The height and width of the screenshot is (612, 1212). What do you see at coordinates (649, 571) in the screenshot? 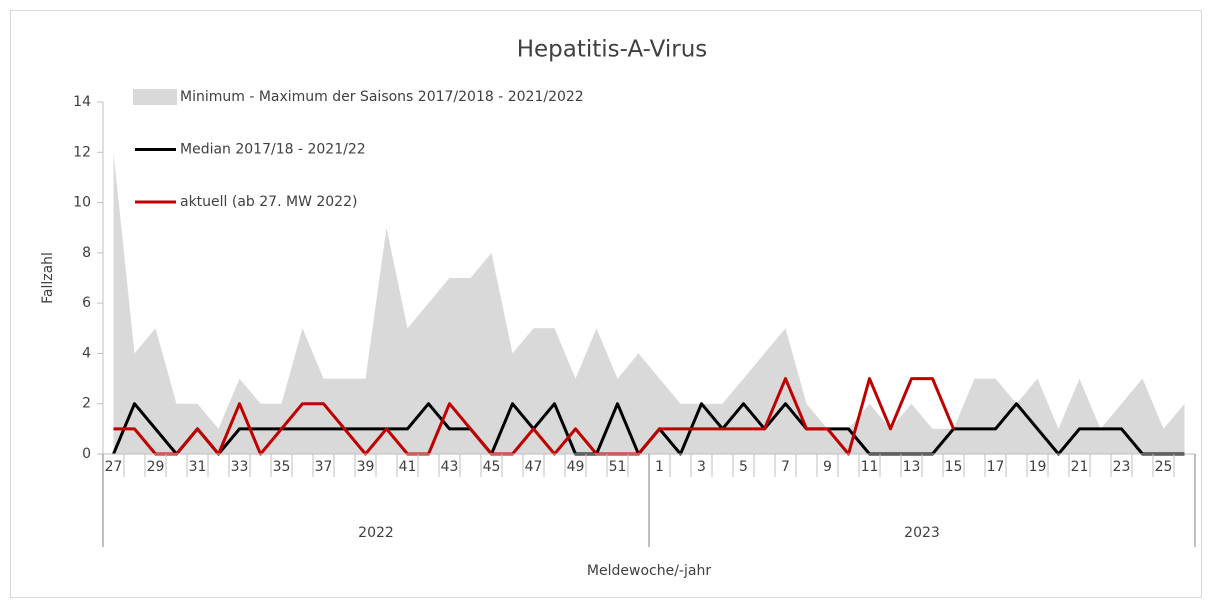
I see `x-axis-title: Meldewoche/-jahr` at bounding box center [649, 571].